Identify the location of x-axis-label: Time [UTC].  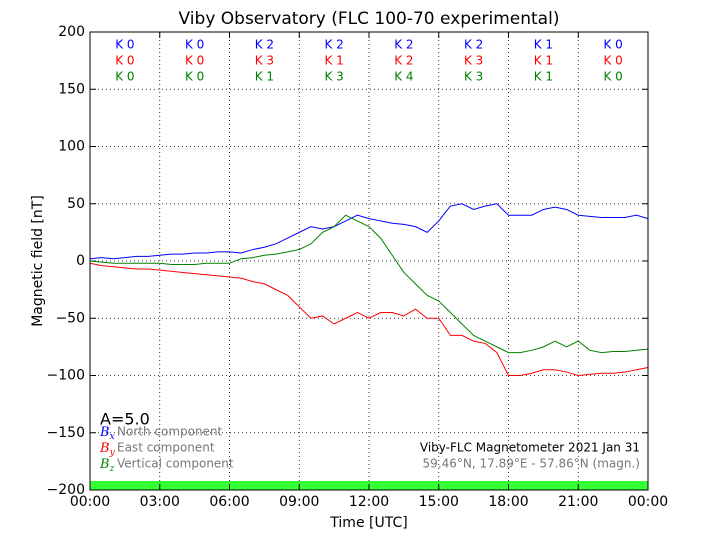
(368, 523).